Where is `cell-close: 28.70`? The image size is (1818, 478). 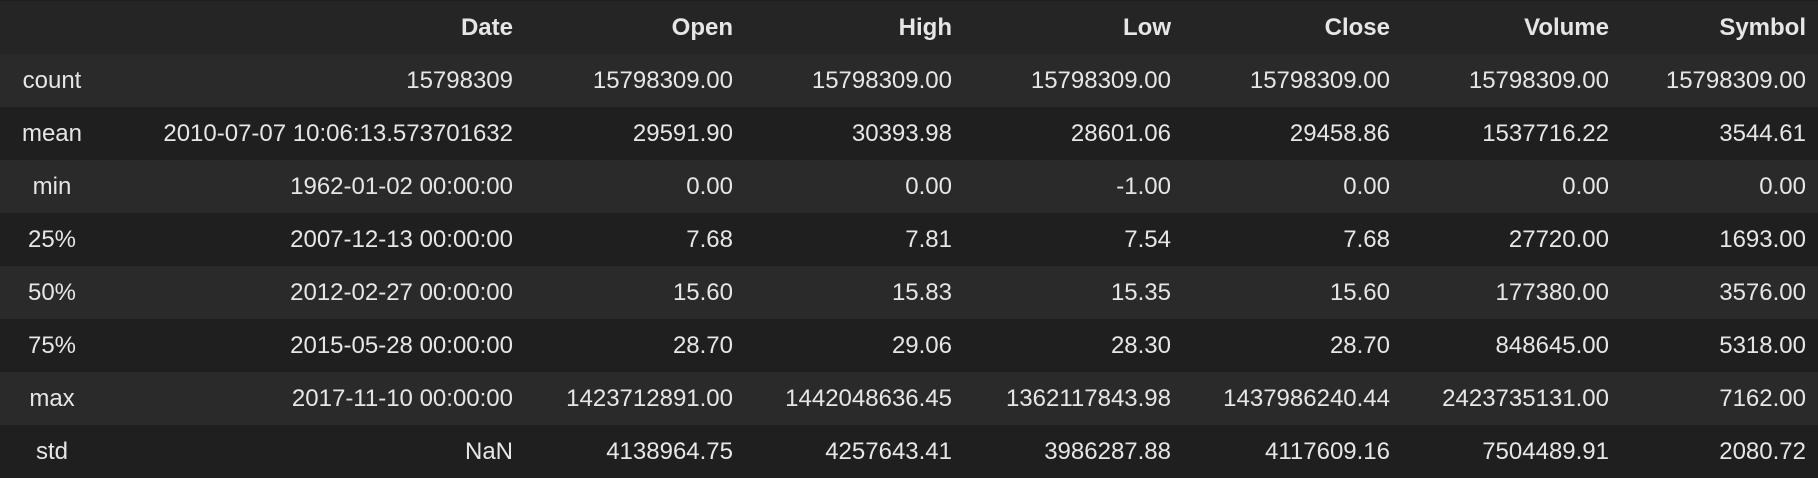
cell-close: 28.70 is located at coordinates (1359, 345).